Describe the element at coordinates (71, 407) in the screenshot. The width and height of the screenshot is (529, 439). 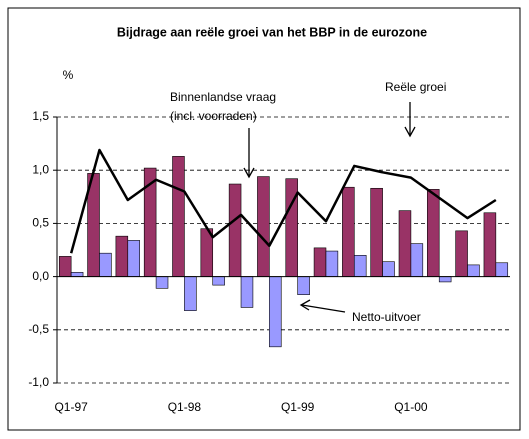
I see `x-tick-label: Q1-97` at that location.